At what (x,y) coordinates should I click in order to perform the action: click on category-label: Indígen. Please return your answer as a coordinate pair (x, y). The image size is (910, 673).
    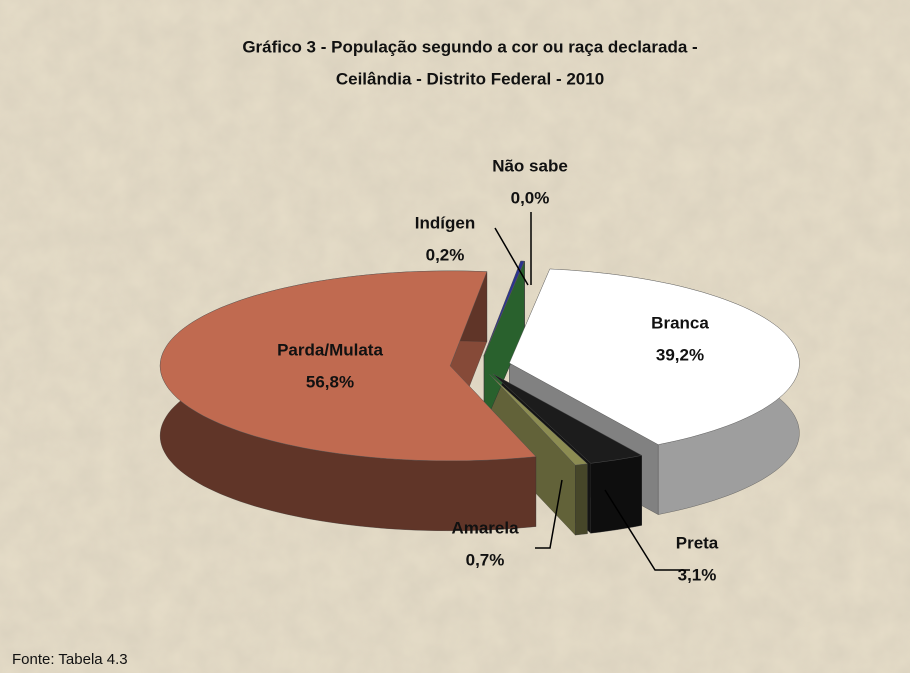
    Looking at the image, I should click on (445, 222).